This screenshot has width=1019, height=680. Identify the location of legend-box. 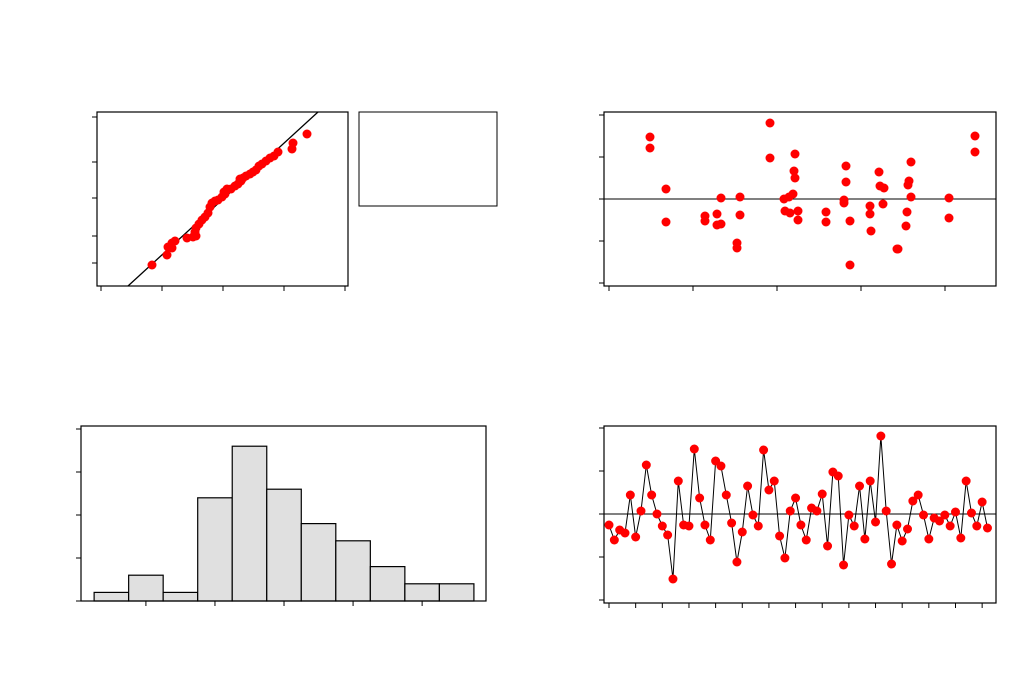
(428, 159).